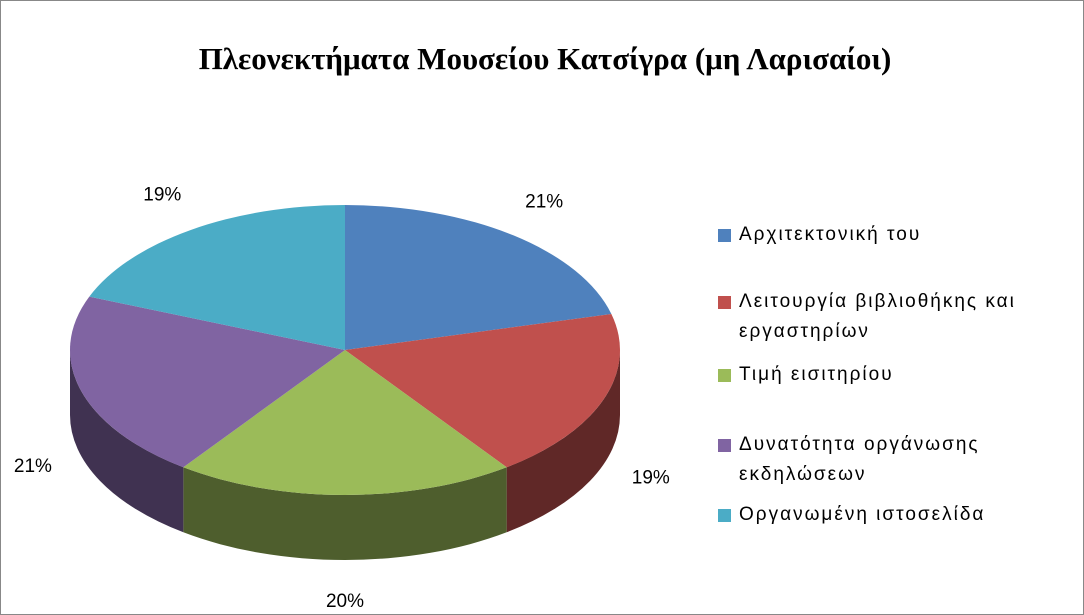 This screenshot has height=615, width=1084. What do you see at coordinates (816, 374) in the screenshot?
I see `legend-label: Τιμή εισιτηρίου` at bounding box center [816, 374].